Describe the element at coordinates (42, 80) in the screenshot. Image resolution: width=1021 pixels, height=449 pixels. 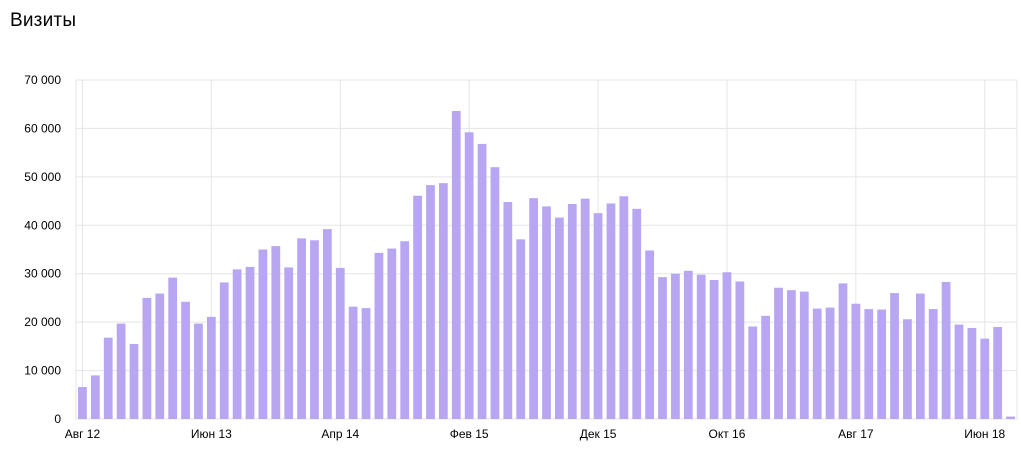
I see `y-tick-label: 70 000` at that location.